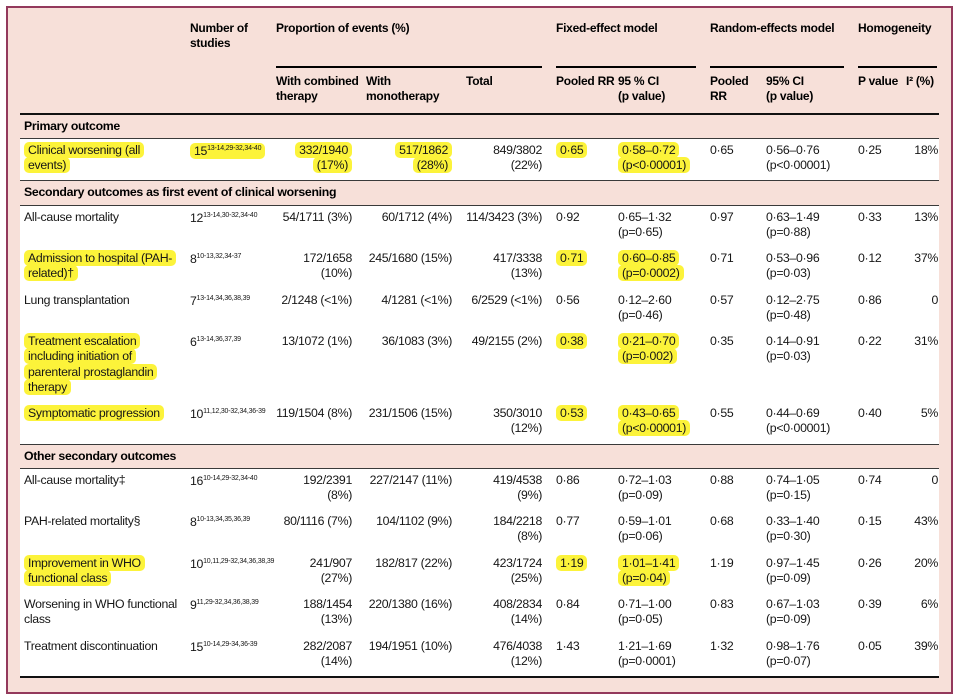 This screenshot has width=959, height=700. What do you see at coordinates (664, 341) in the screenshot?
I see `ci-range-line: 0·21–0·70` at bounding box center [664, 341].